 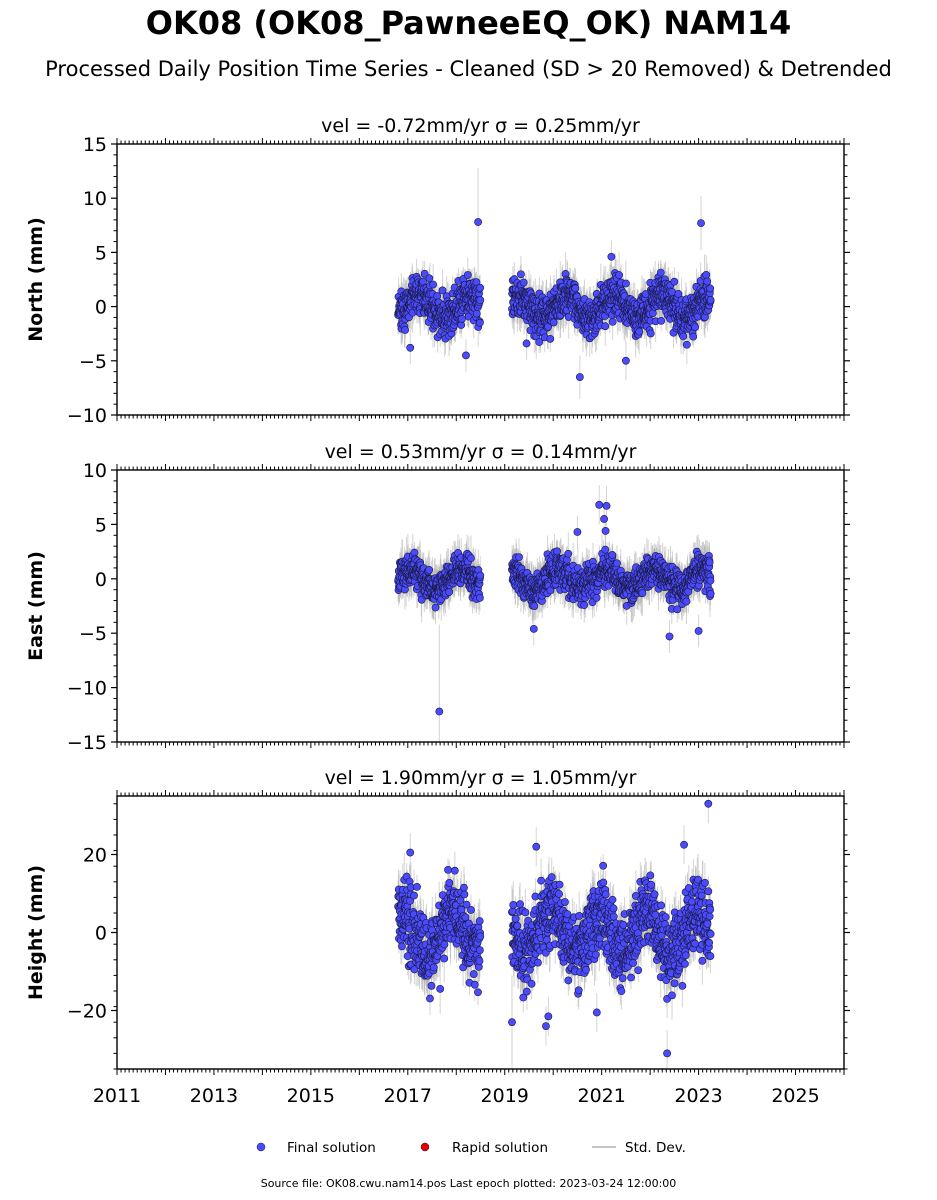 I want to click on y-axis-label: North (mm), so click(x=36, y=279).